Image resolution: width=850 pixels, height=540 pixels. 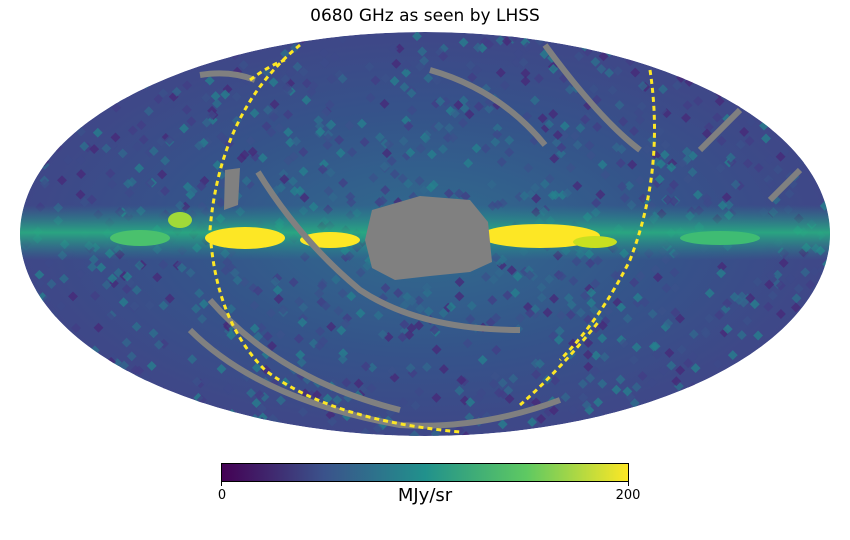 What do you see at coordinates (628, 495) in the screenshot?
I see `colorbar-max-label: 200` at bounding box center [628, 495].